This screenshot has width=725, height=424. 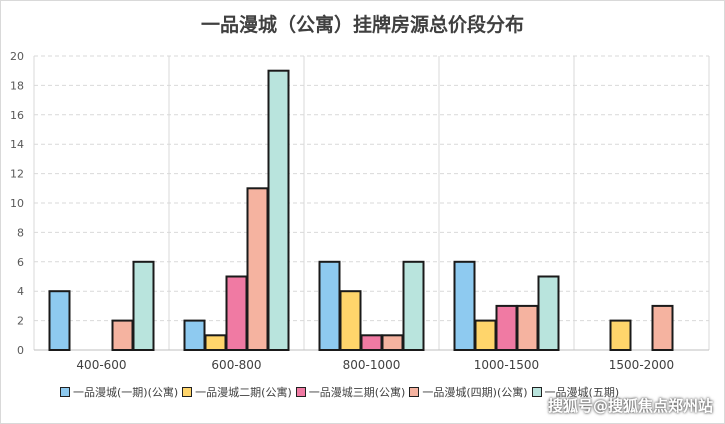 What do you see at coordinates (20, 262) in the screenshot?
I see `y-tick-label: 6` at bounding box center [20, 262].